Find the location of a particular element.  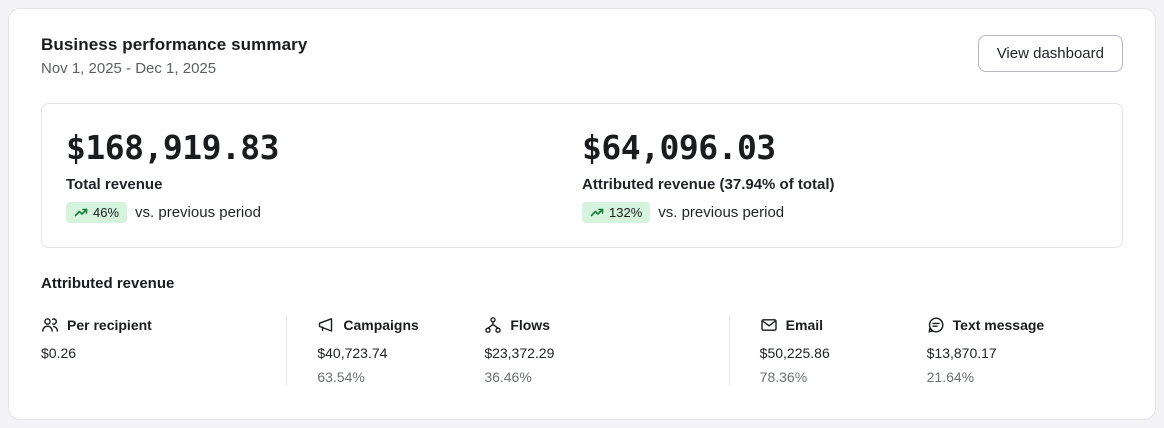

stat-head: Text message is located at coordinates (1015, 325).